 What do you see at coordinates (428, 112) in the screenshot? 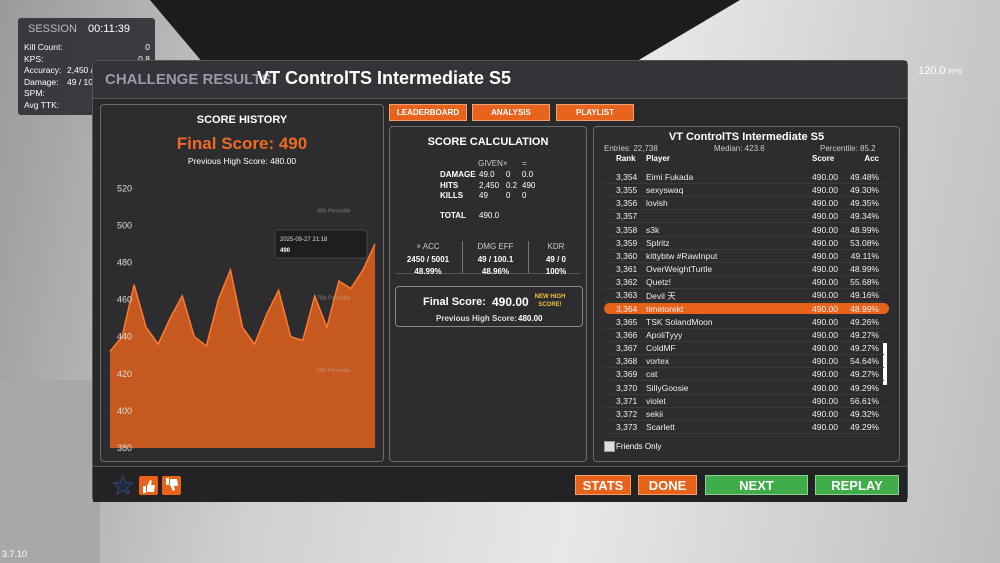
I see `tab: LEADERBOARD` at bounding box center [428, 112].